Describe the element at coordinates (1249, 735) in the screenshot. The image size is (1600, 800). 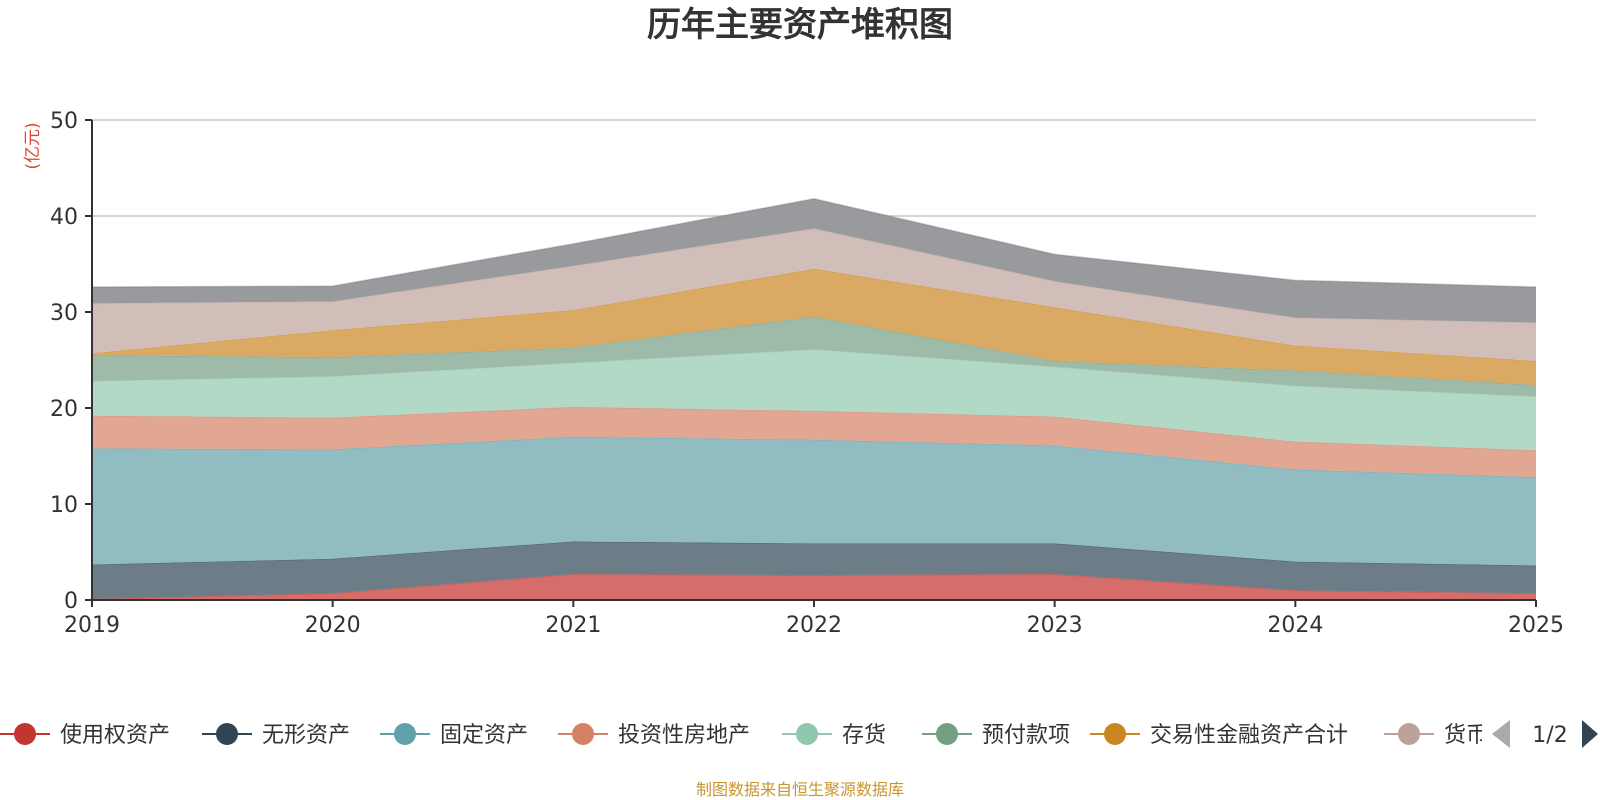
I see `legend-label: 交易性金融资产合计` at that location.